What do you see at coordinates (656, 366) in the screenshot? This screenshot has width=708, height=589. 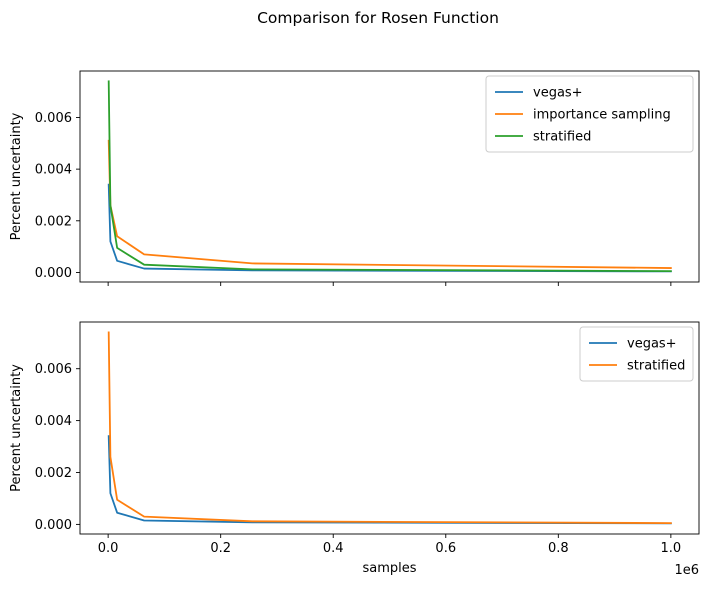 I see `bottom-legend-label: stratified` at bounding box center [656, 366].